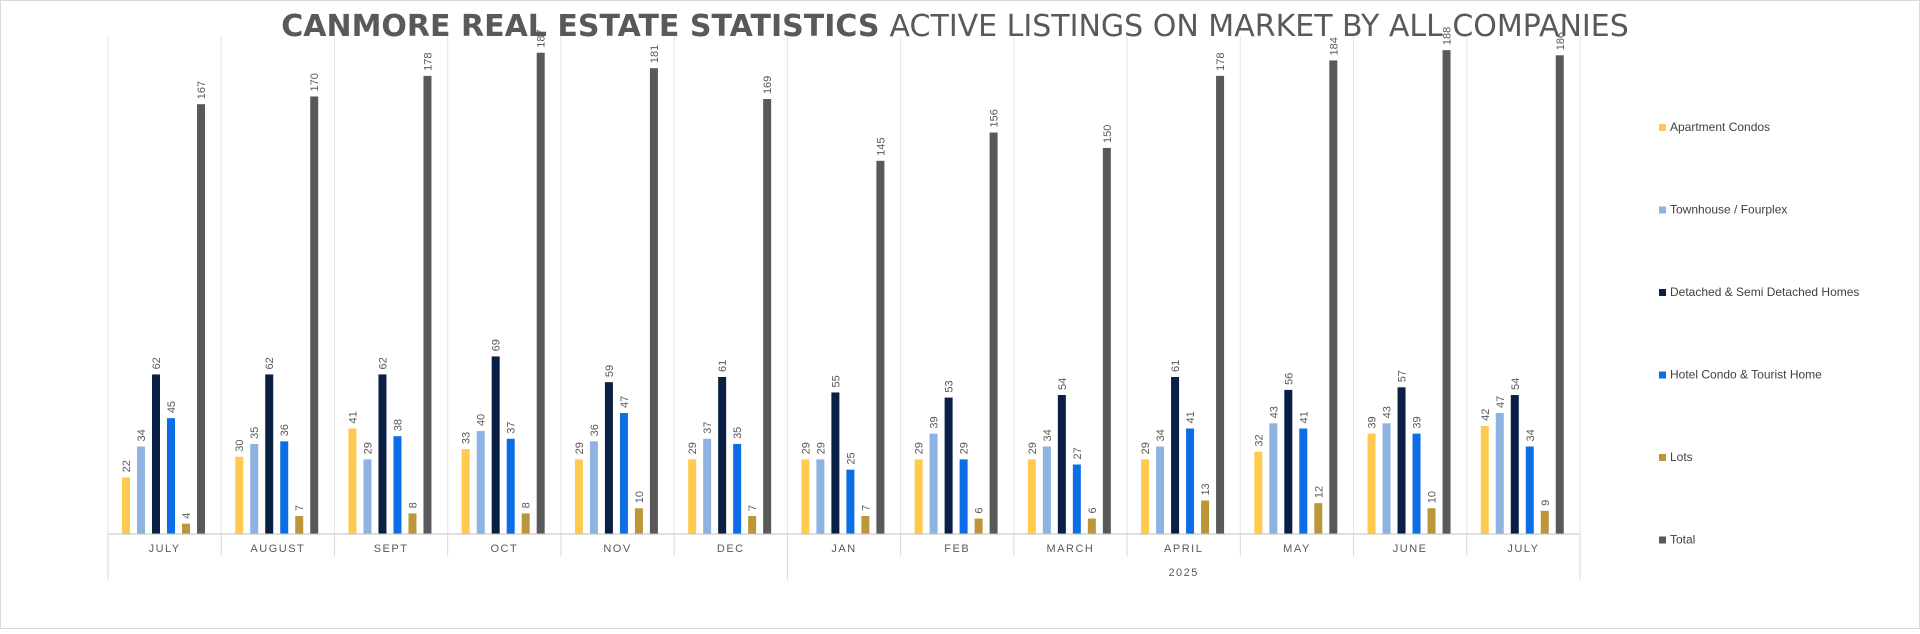  Describe the element at coordinates (995, 118) in the screenshot. I see `data-label: 156` at that location.